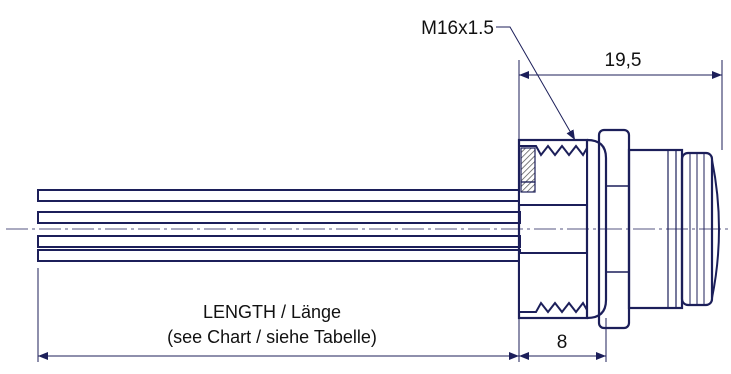  I want to click on thread-leader-line, so click(536, 83).